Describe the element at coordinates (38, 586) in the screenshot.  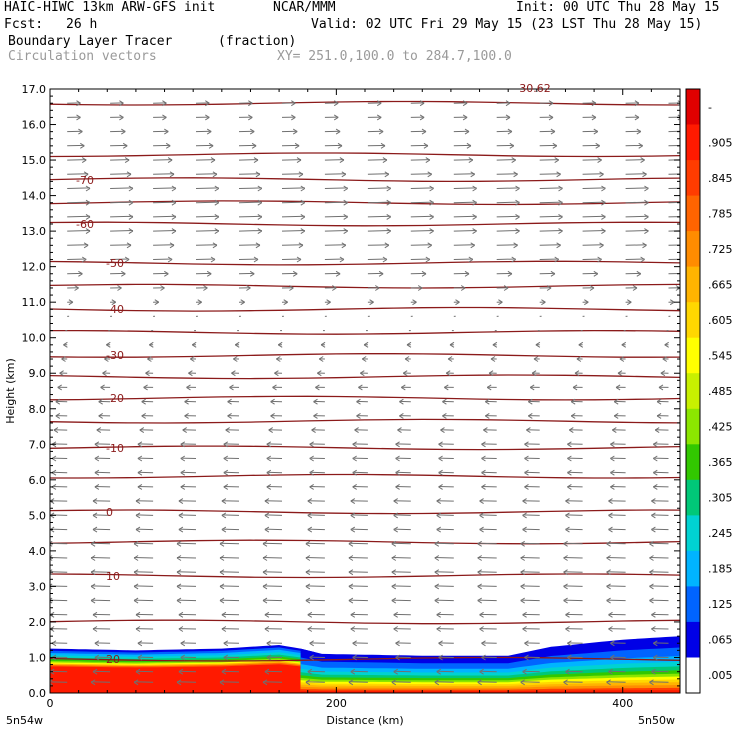
I see `y-tick-label: 3.0` at that location.